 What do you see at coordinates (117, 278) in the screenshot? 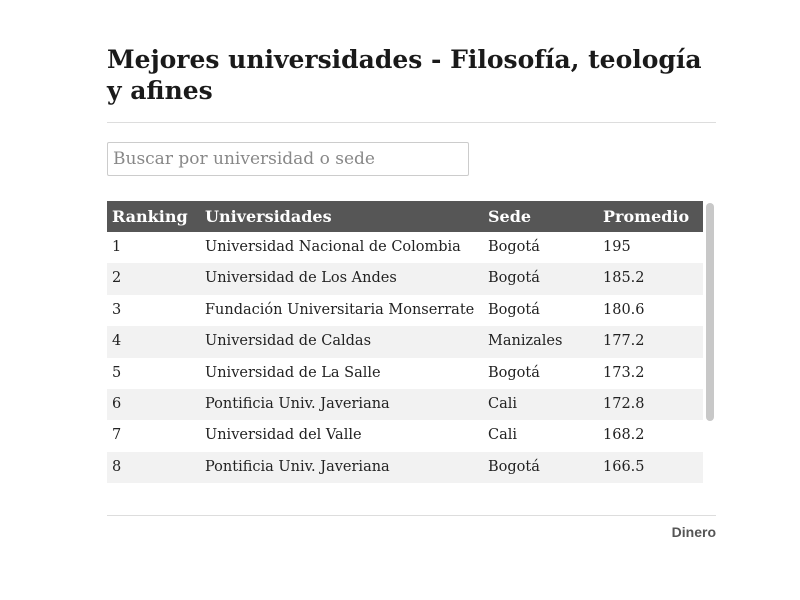
I see `table-cell: 2` at bounding box center [117, 278].